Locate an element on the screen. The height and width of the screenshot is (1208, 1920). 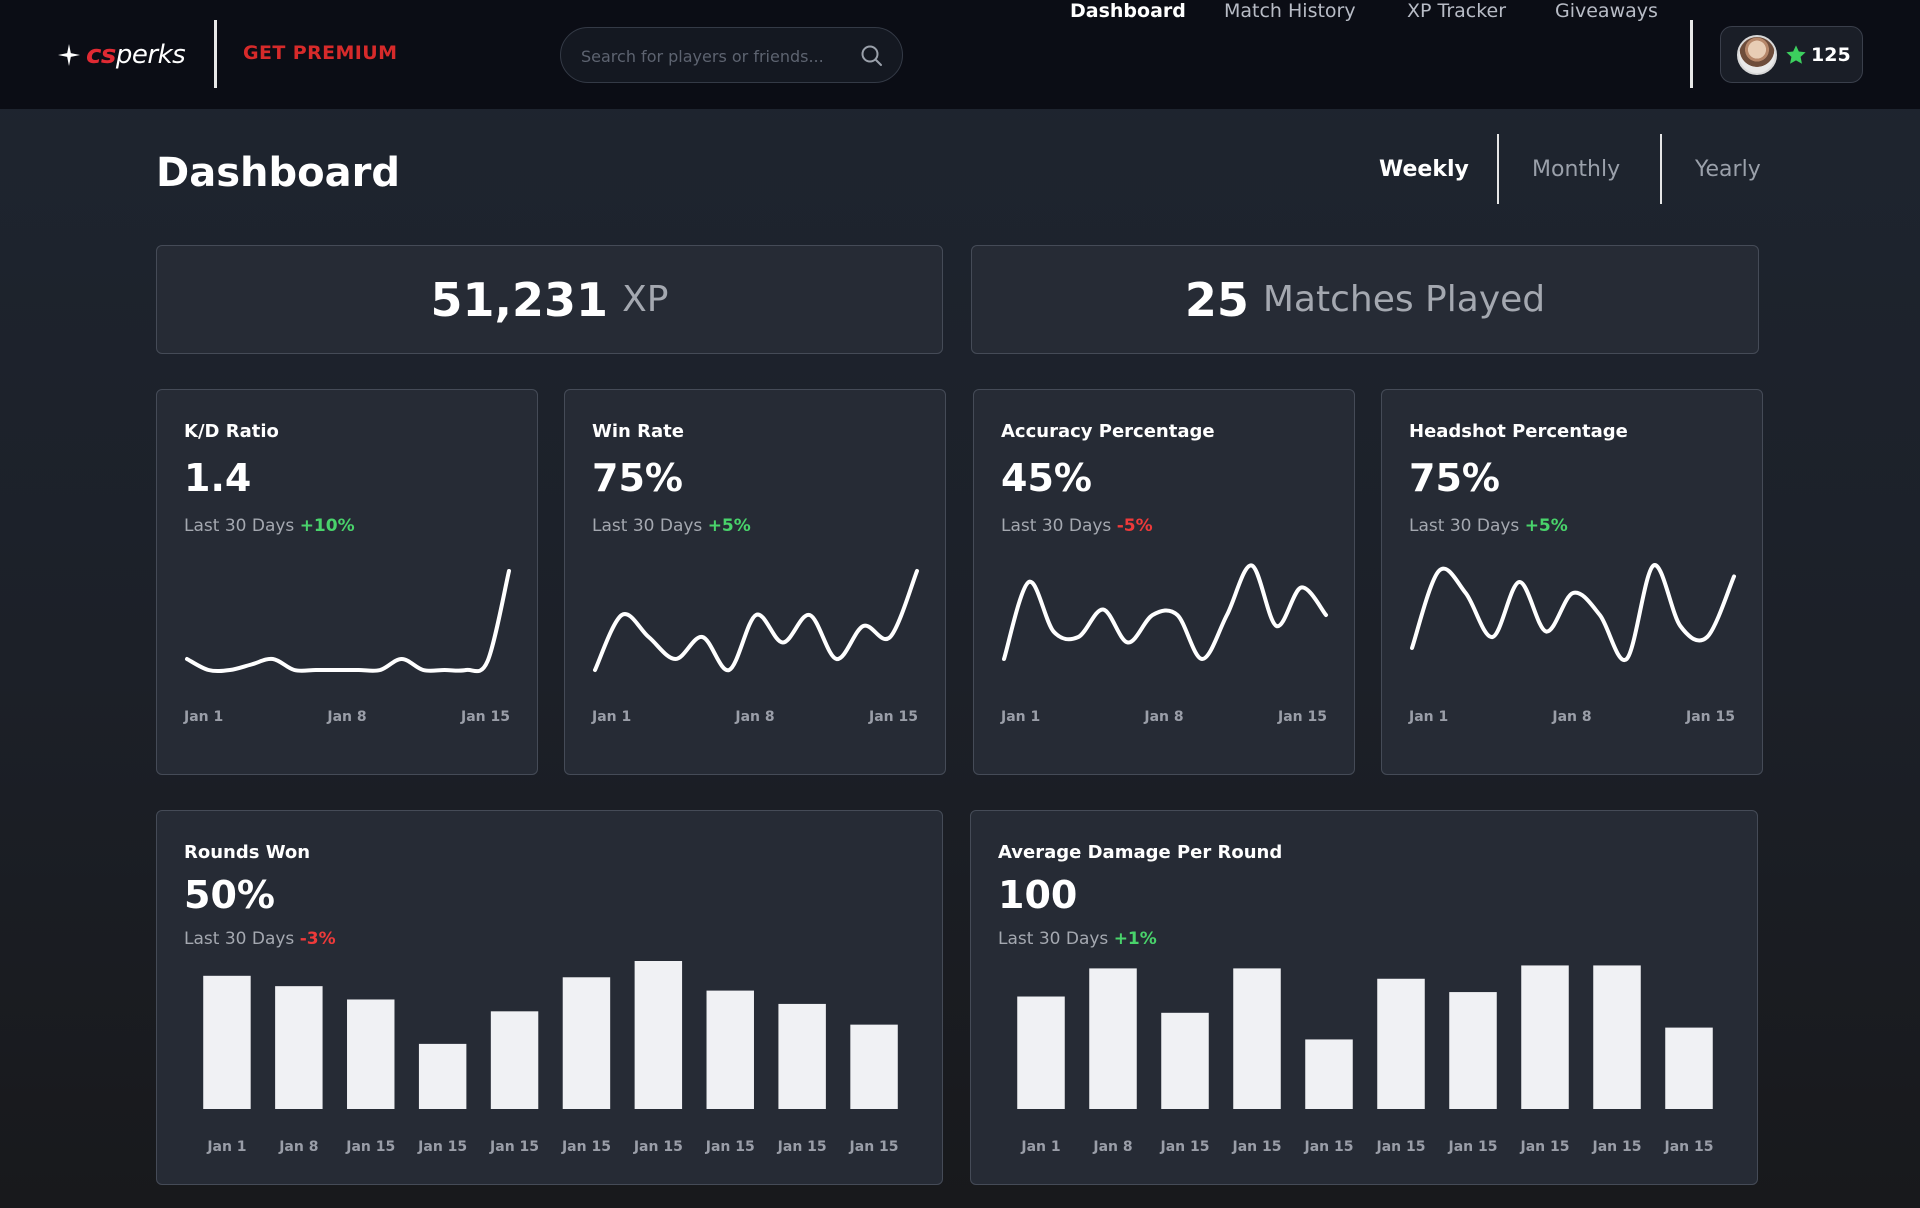
metric-title: Average Damage Per Round is located at coordinates (1140, 852).